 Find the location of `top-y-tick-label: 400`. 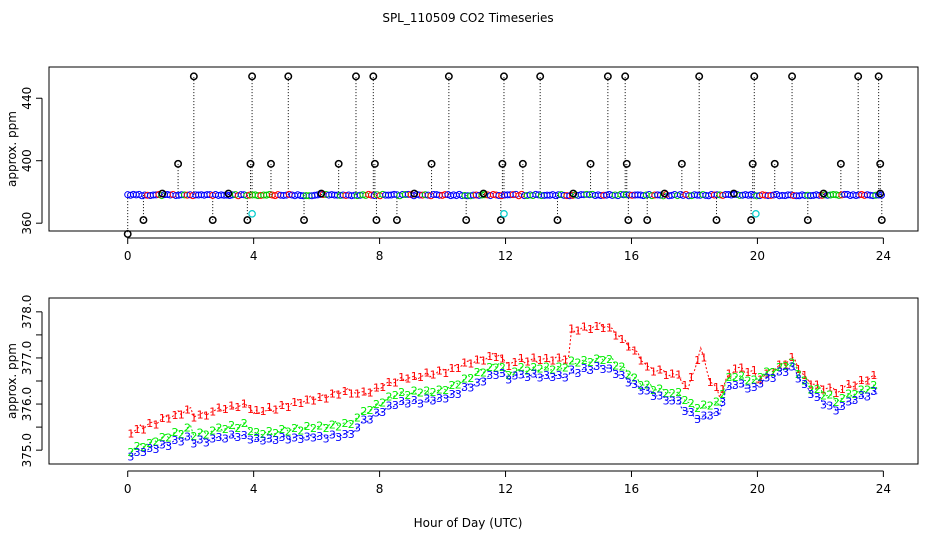

top-y-tick-label: 400 is located at coordinates (27, 160).